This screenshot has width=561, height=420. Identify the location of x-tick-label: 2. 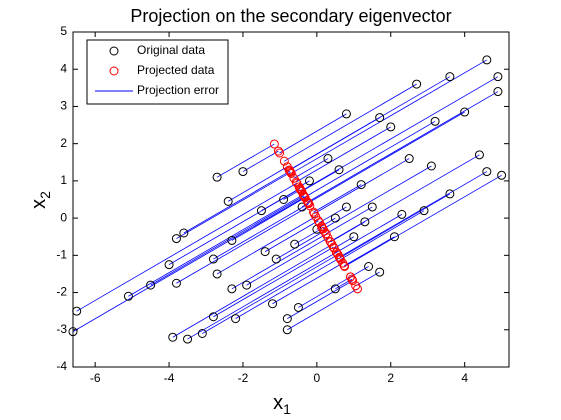
(390, 378).